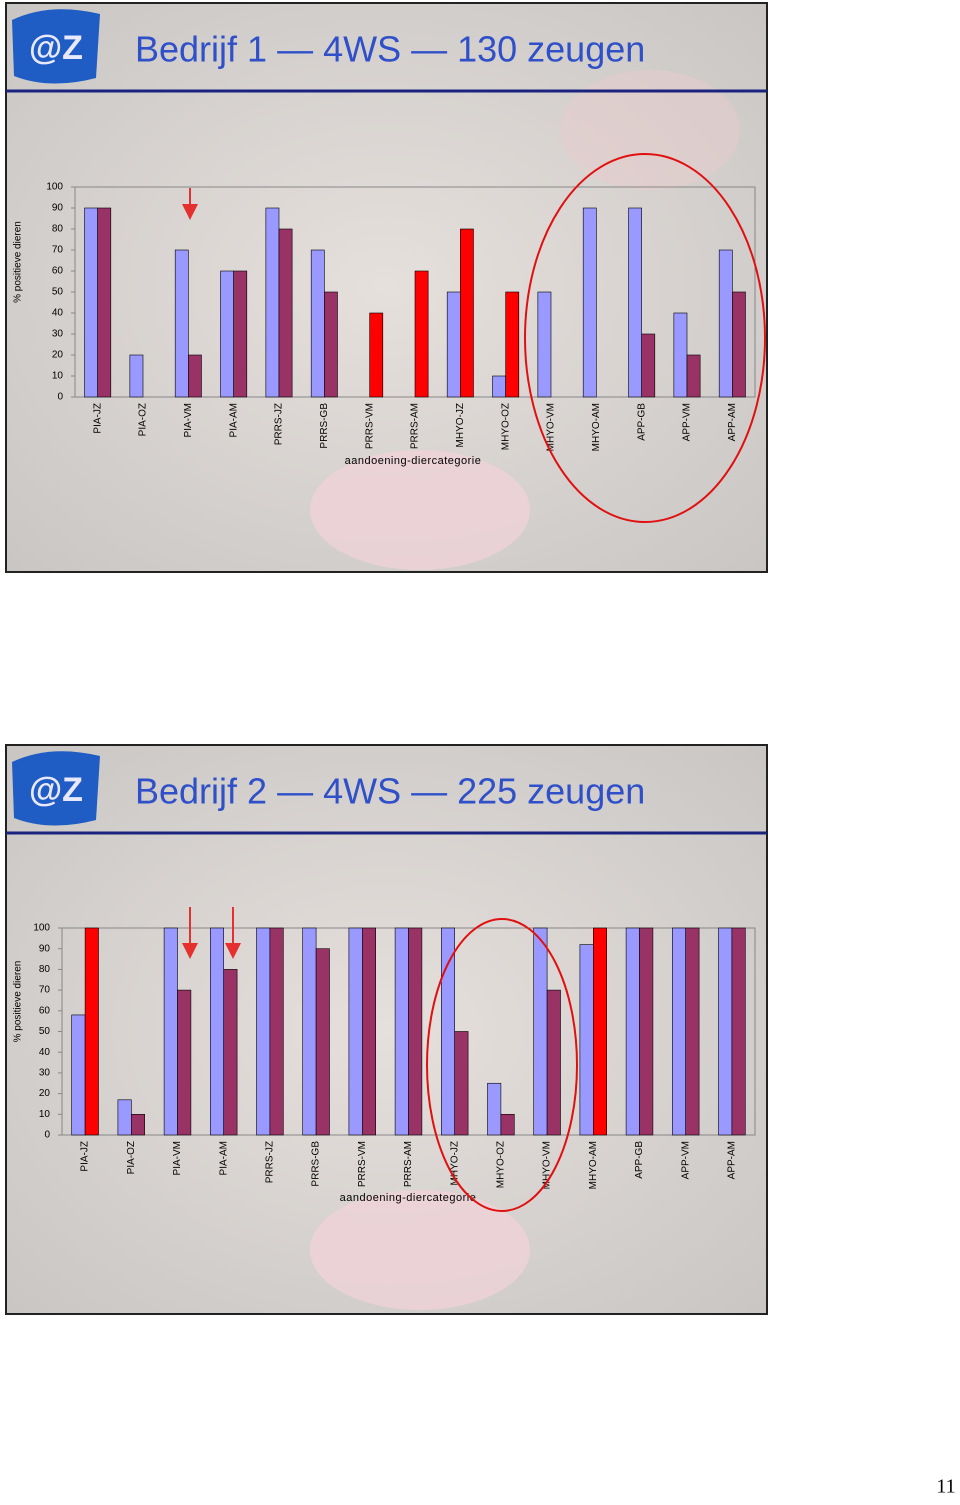  What do you see at coordinates (58, 334) in the screenshot?
I see `y-tick-label: 30` at bounding box center [58, 334].